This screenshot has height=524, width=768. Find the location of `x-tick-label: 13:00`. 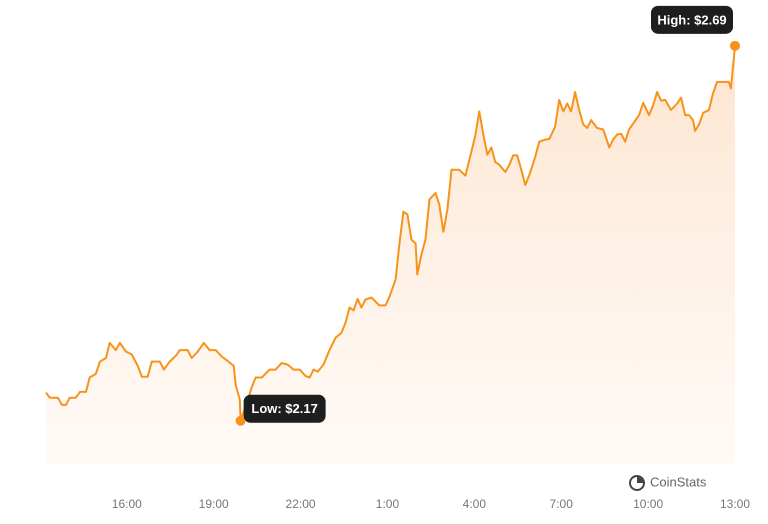

x-tick-label: 13:00 is located at coordinates (735, 504).